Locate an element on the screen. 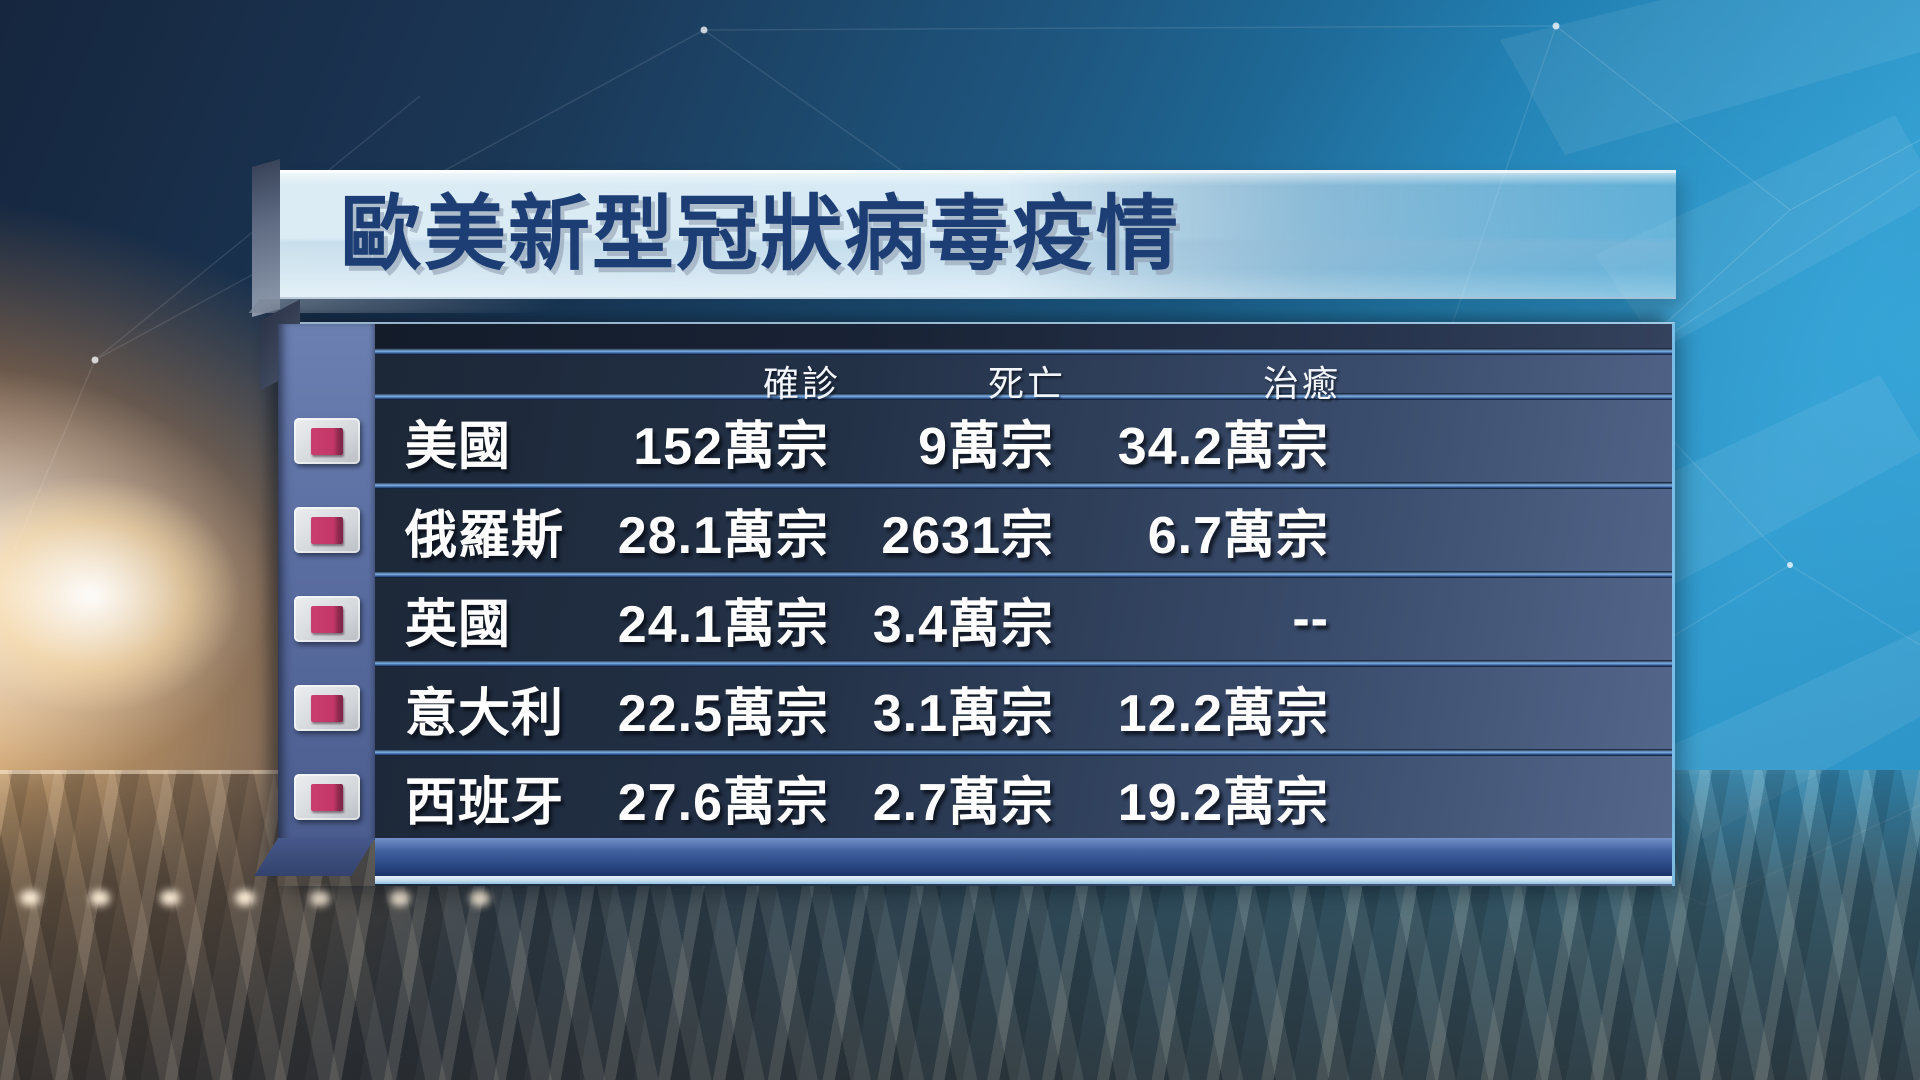 This screenshot has height=1080, width=1920. panel-left-rail is located at coordinates (326, 582).